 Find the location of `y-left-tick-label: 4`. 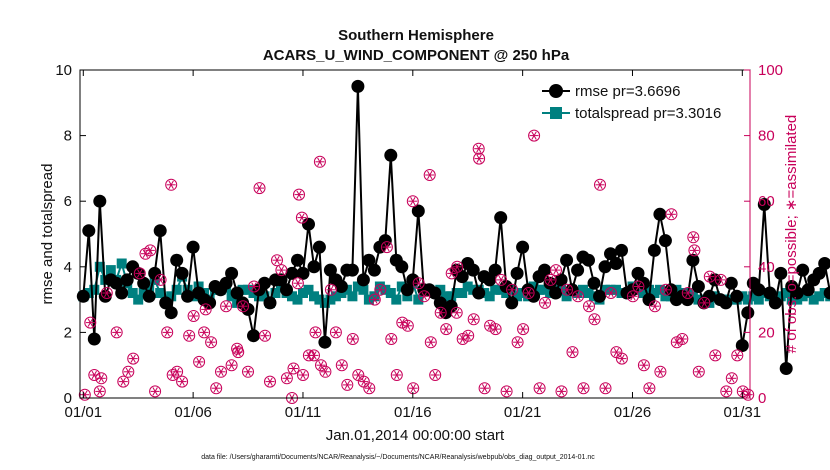

y-left-tick-label: 4 is located at coordinates (68, 267).